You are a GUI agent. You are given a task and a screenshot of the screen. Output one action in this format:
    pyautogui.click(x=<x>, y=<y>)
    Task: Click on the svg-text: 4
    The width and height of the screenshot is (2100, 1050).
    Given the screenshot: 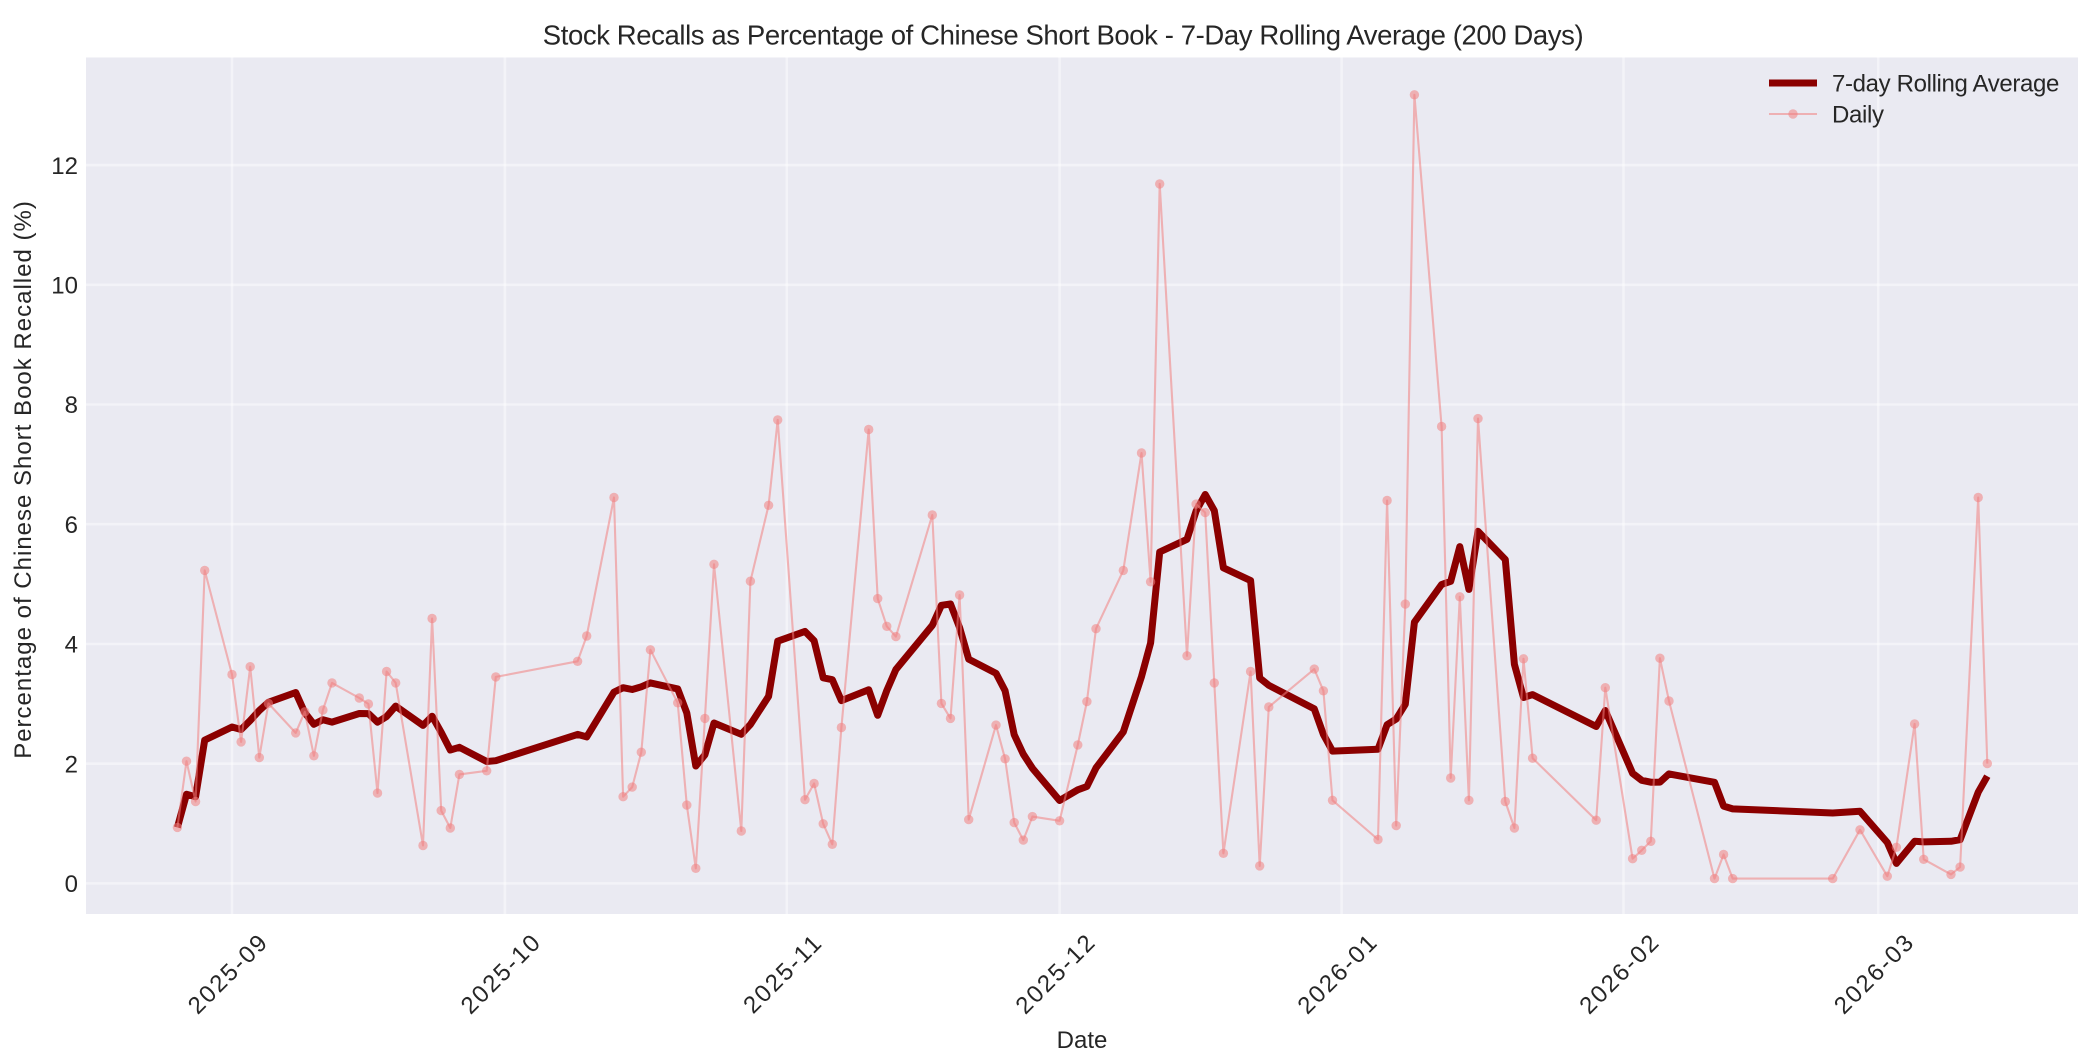 What is the action you would take?
    pyautogui.click(x=71, y=645)
    